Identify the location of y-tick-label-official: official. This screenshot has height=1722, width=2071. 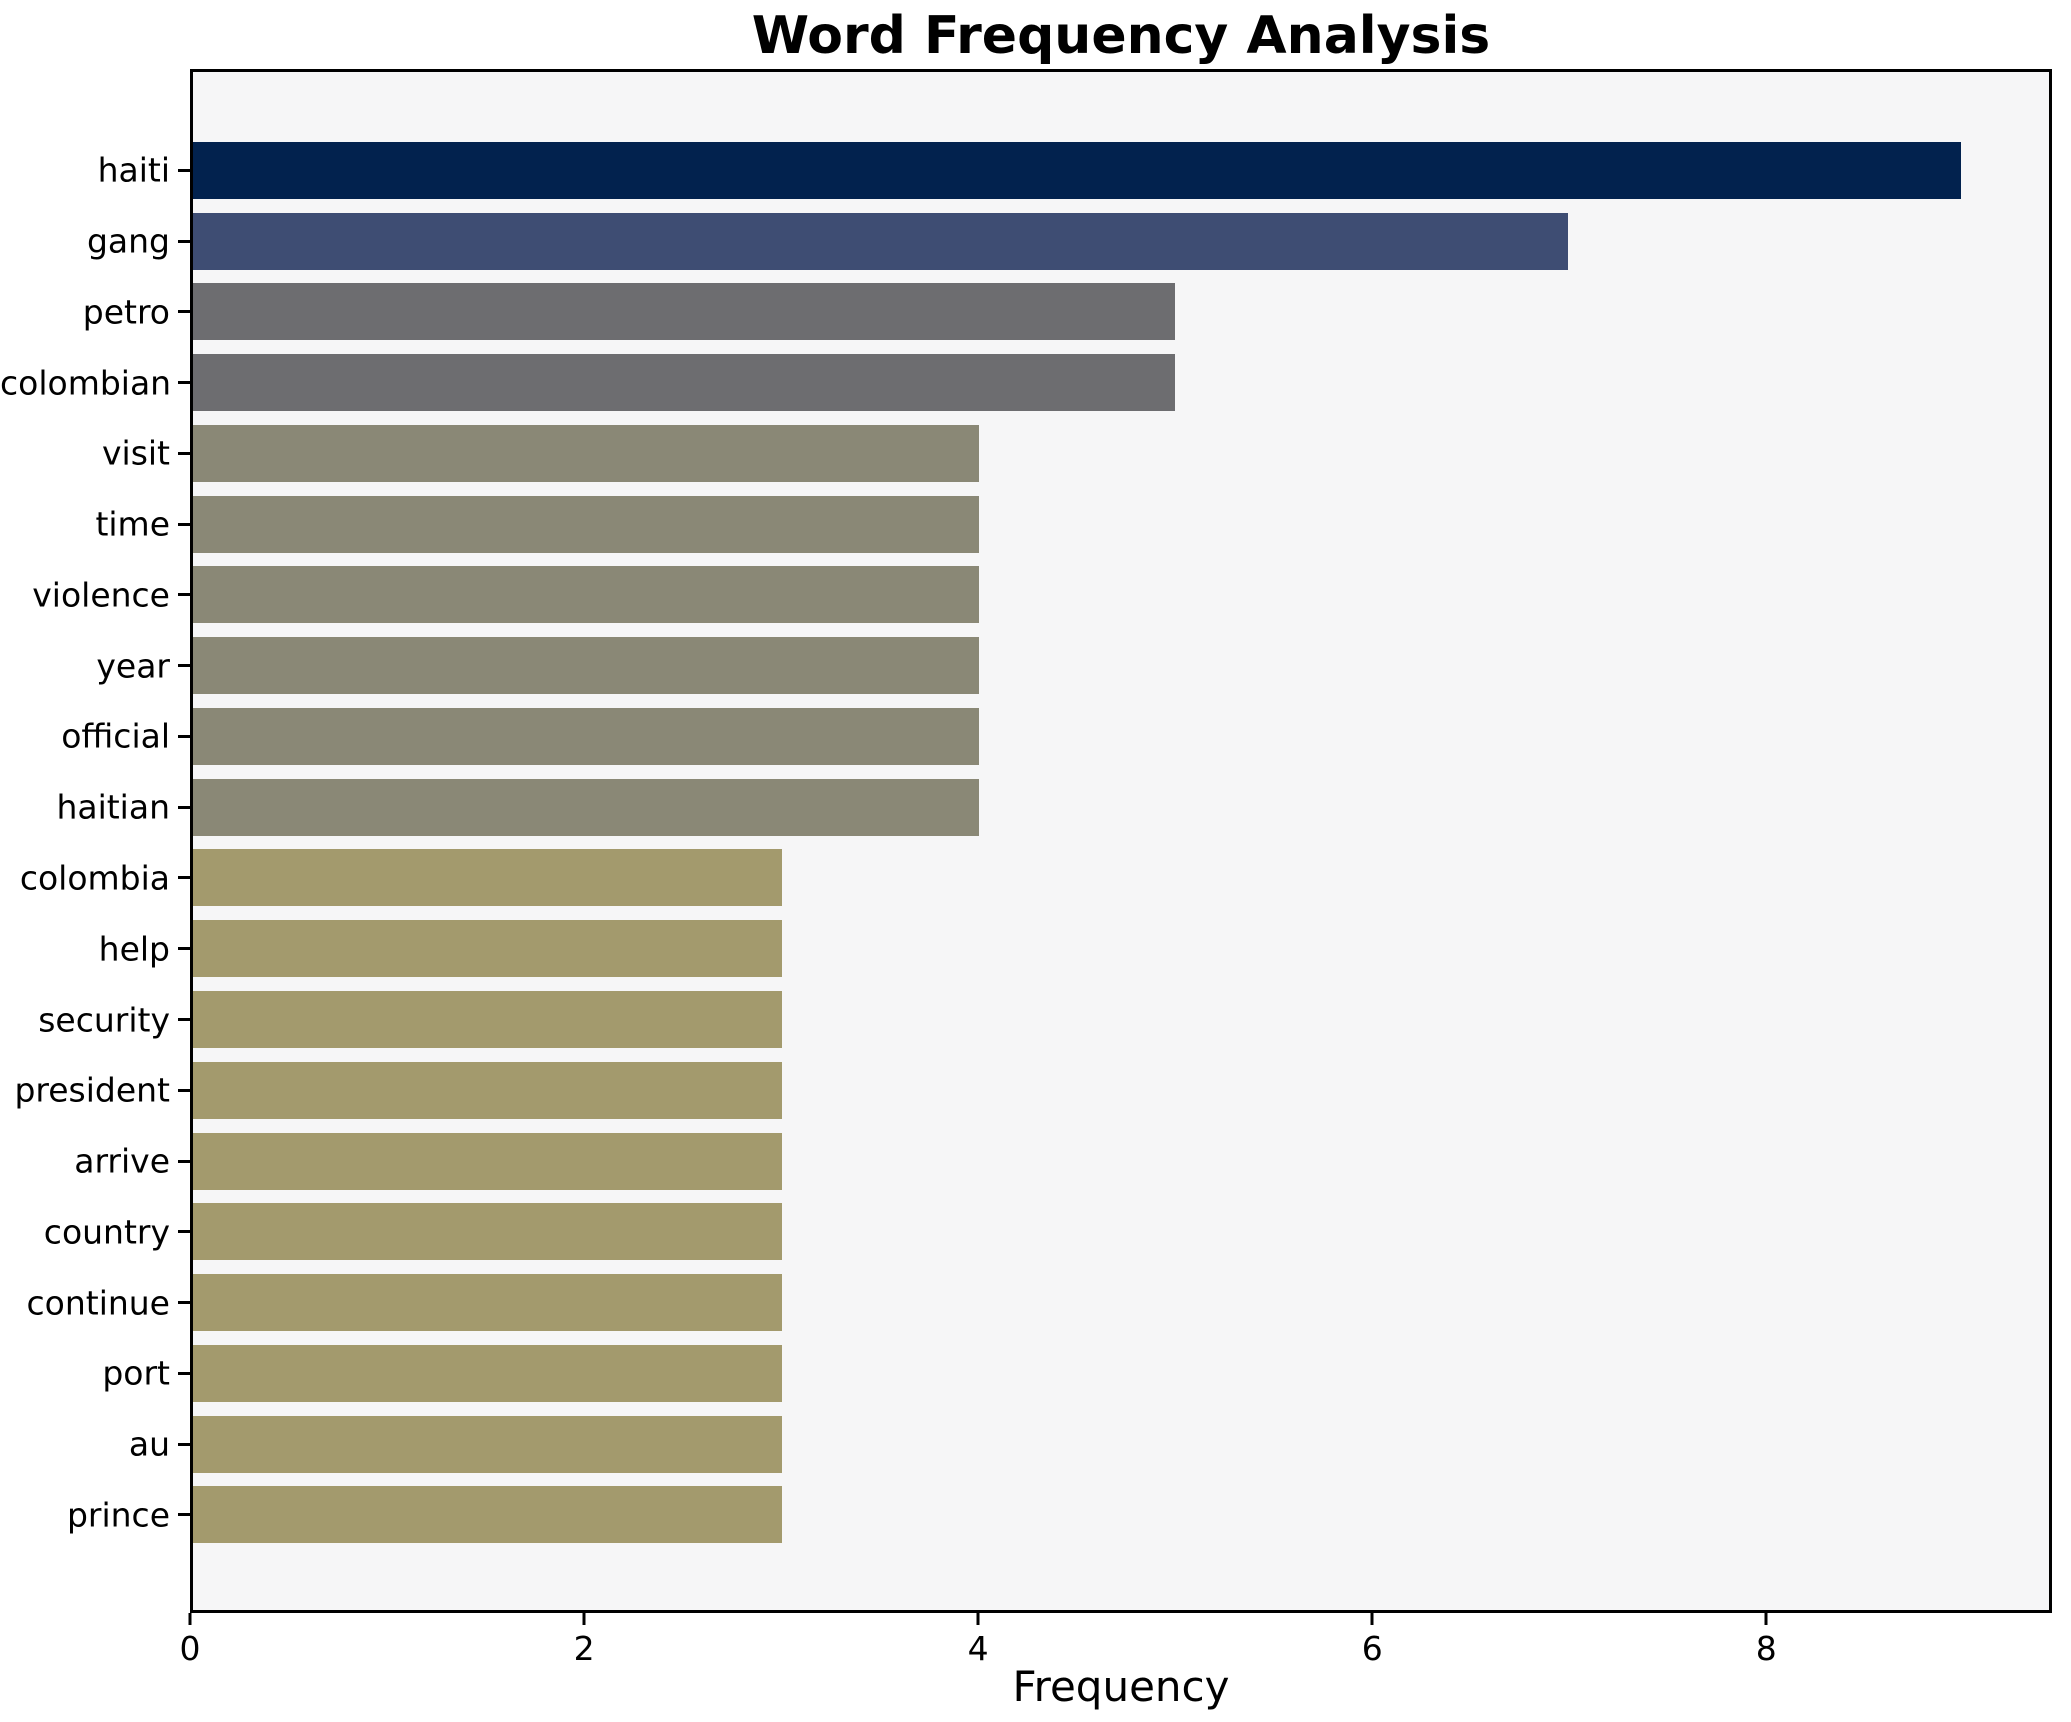
(115, 736).